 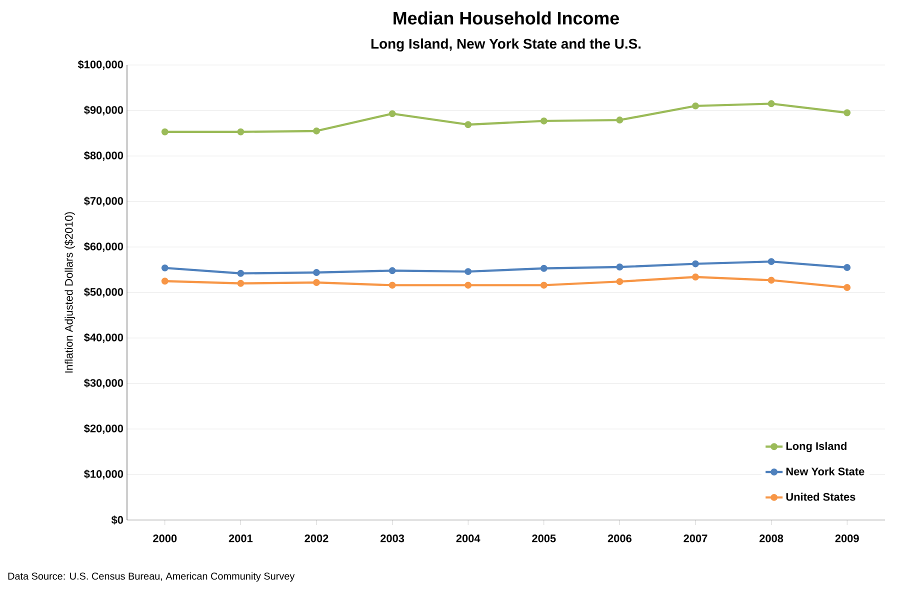 What do you see at coordinates (104, 338) in the screenshot?
I see `y-tick-label: $40,000` at bounding box center [104, 338].